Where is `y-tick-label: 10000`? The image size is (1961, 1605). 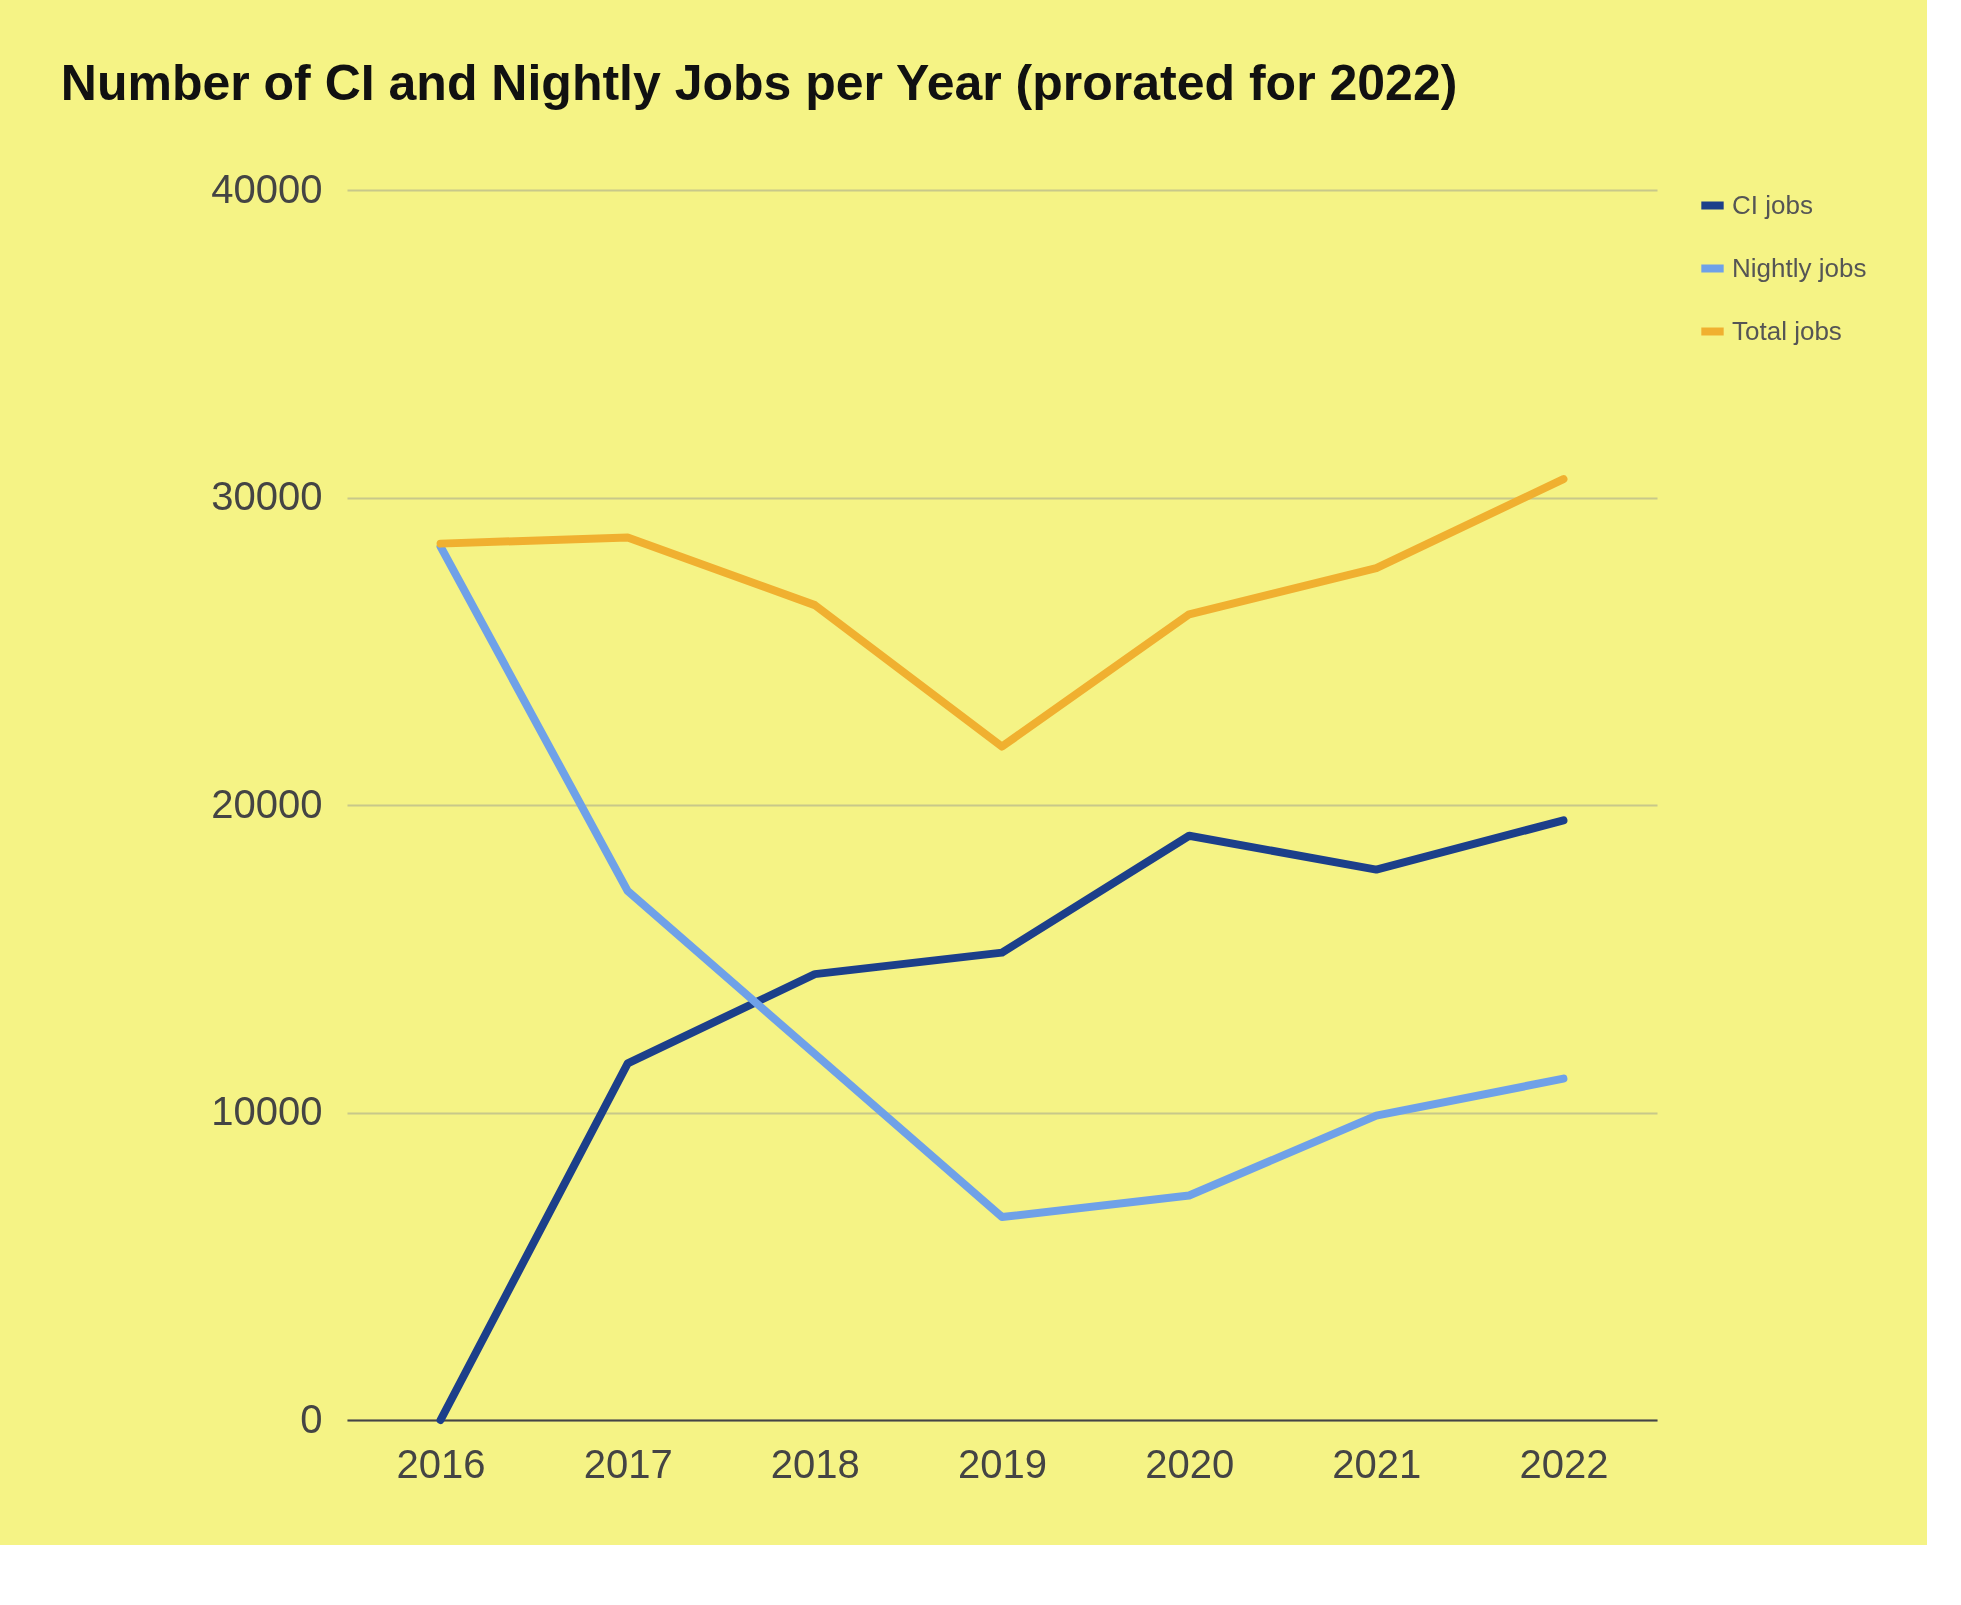
y-tick-label: 10000 is located at coordinates (267, 1111).